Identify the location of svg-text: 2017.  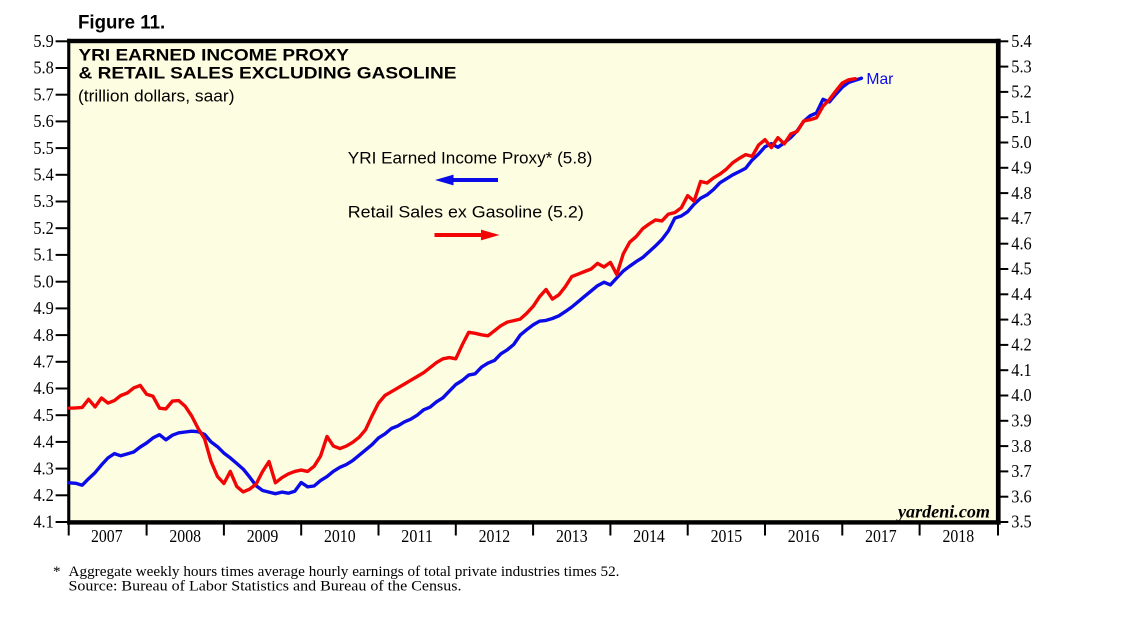
(881, 536).